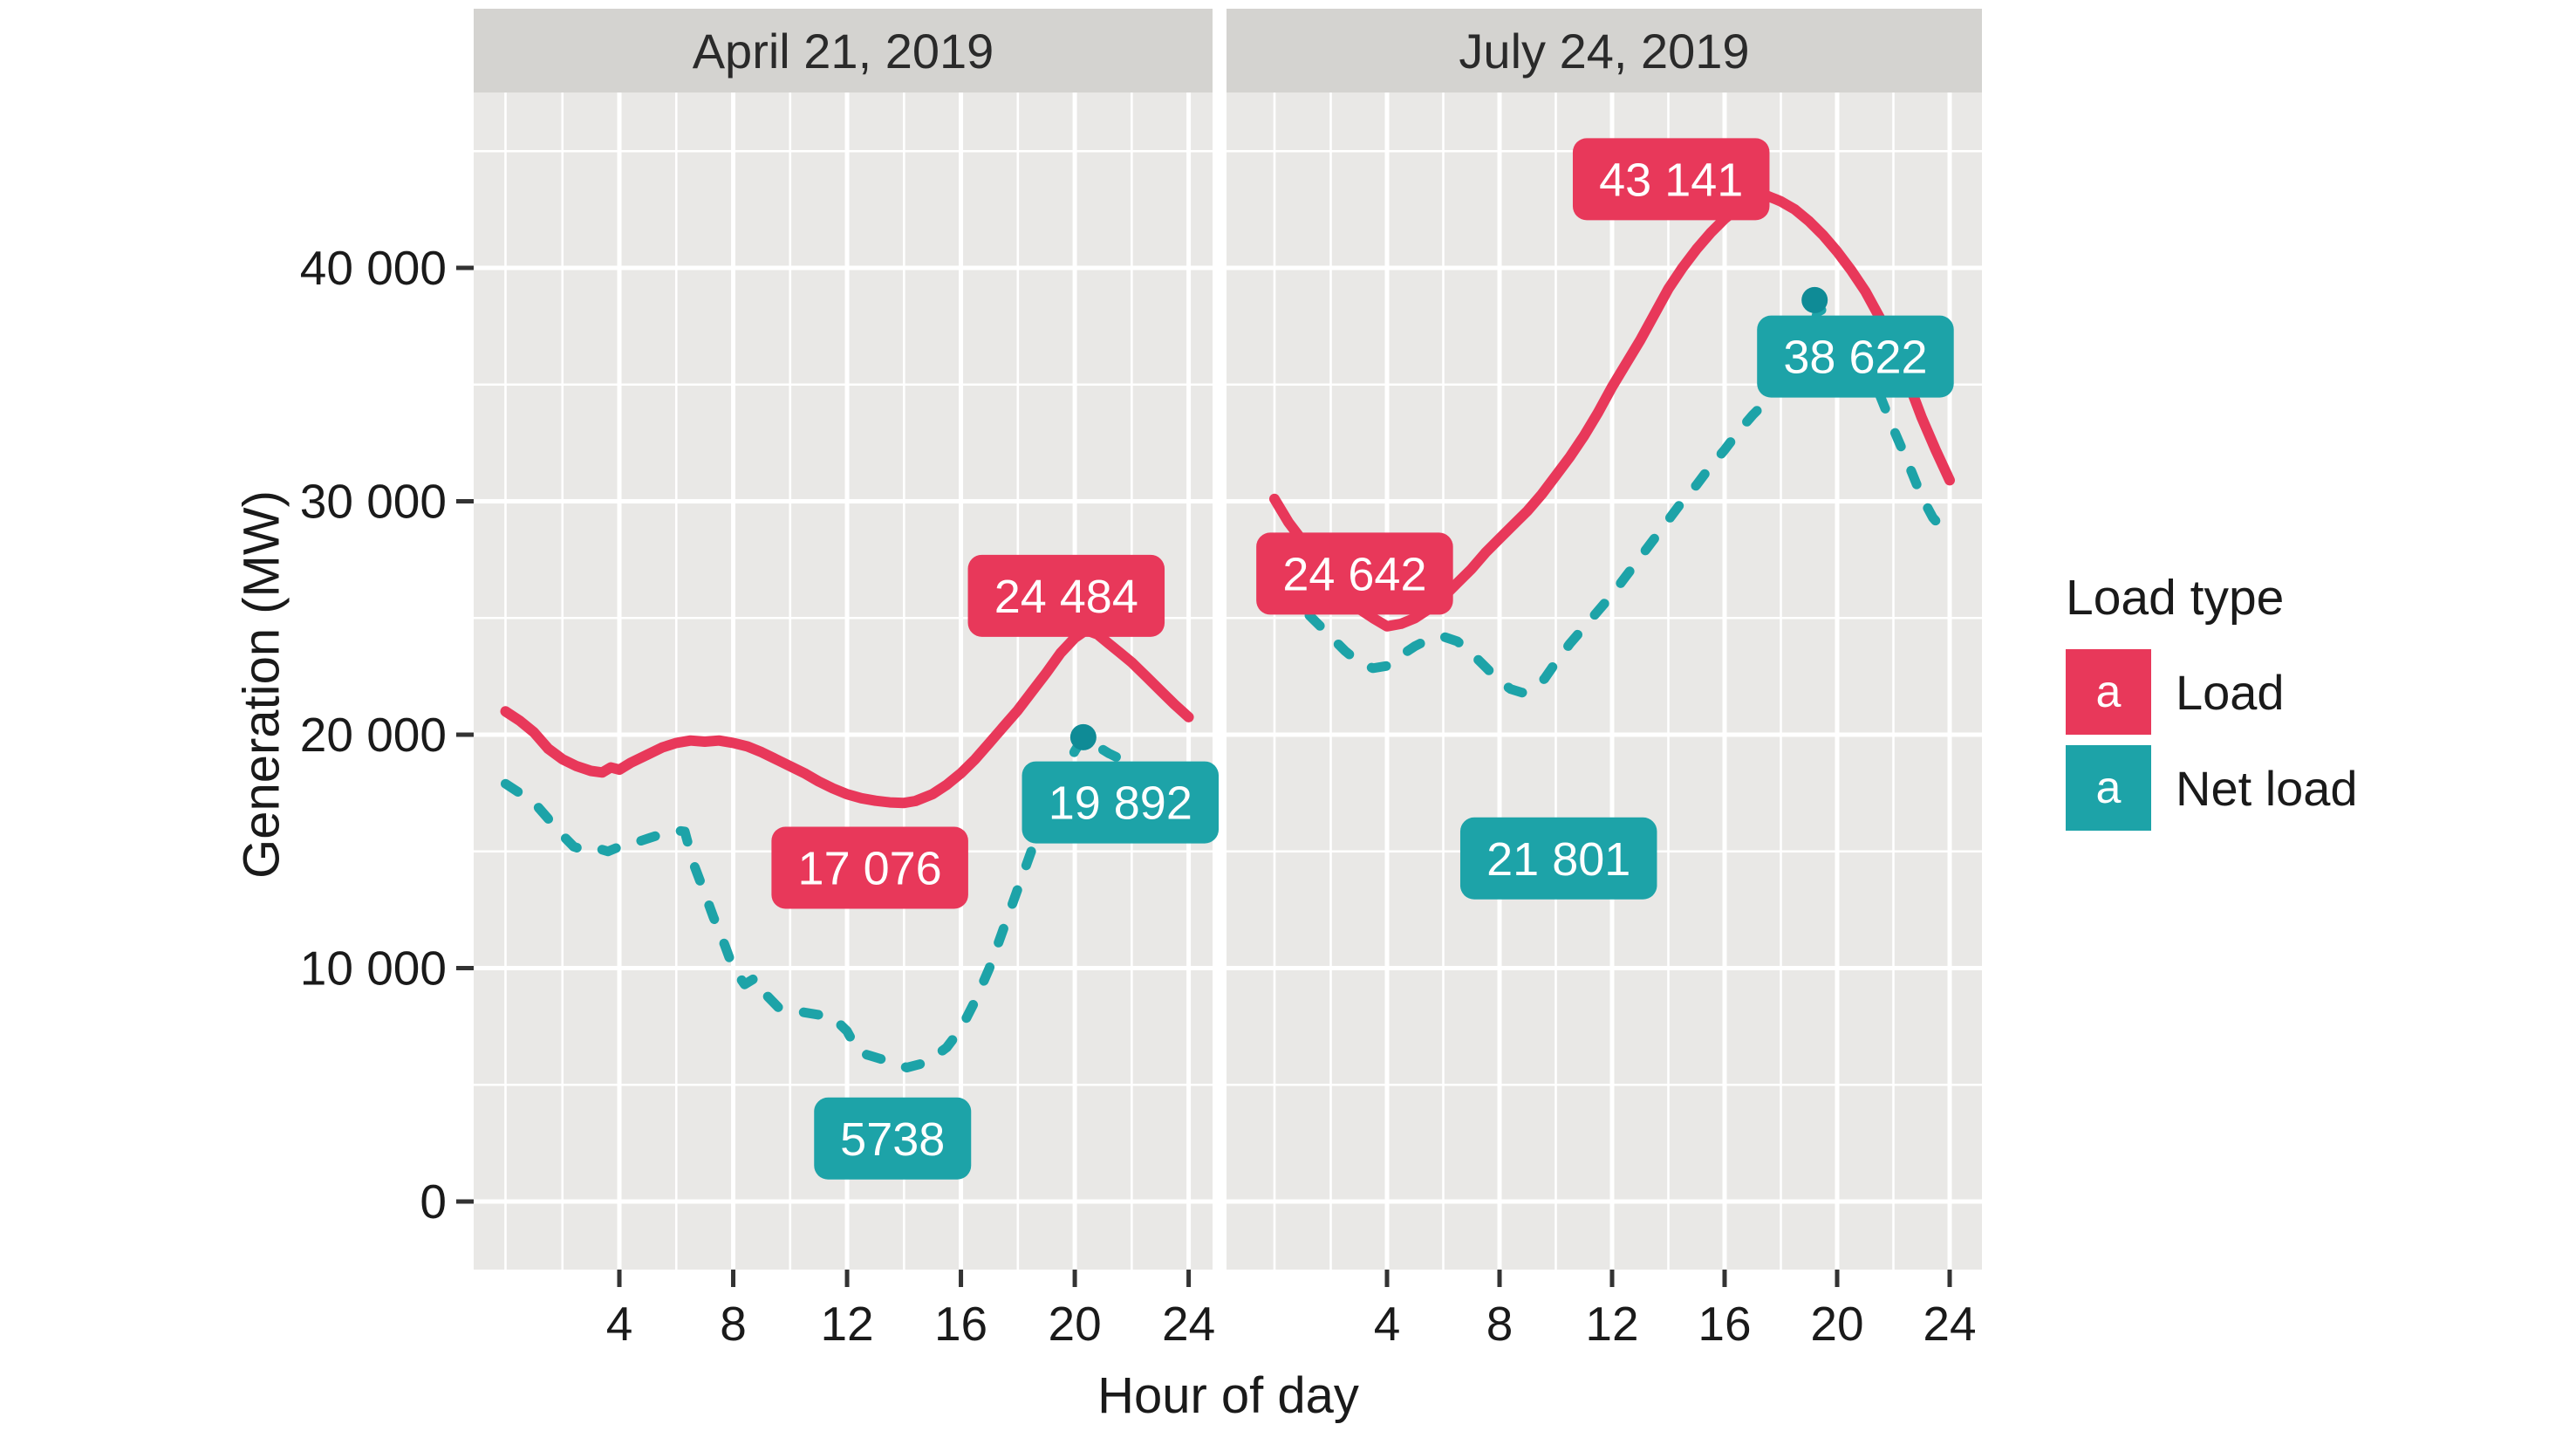 The height and width of the screenshot is (1431, 2576). I want to click on annotation-value: 5738, so click(892, 1140).